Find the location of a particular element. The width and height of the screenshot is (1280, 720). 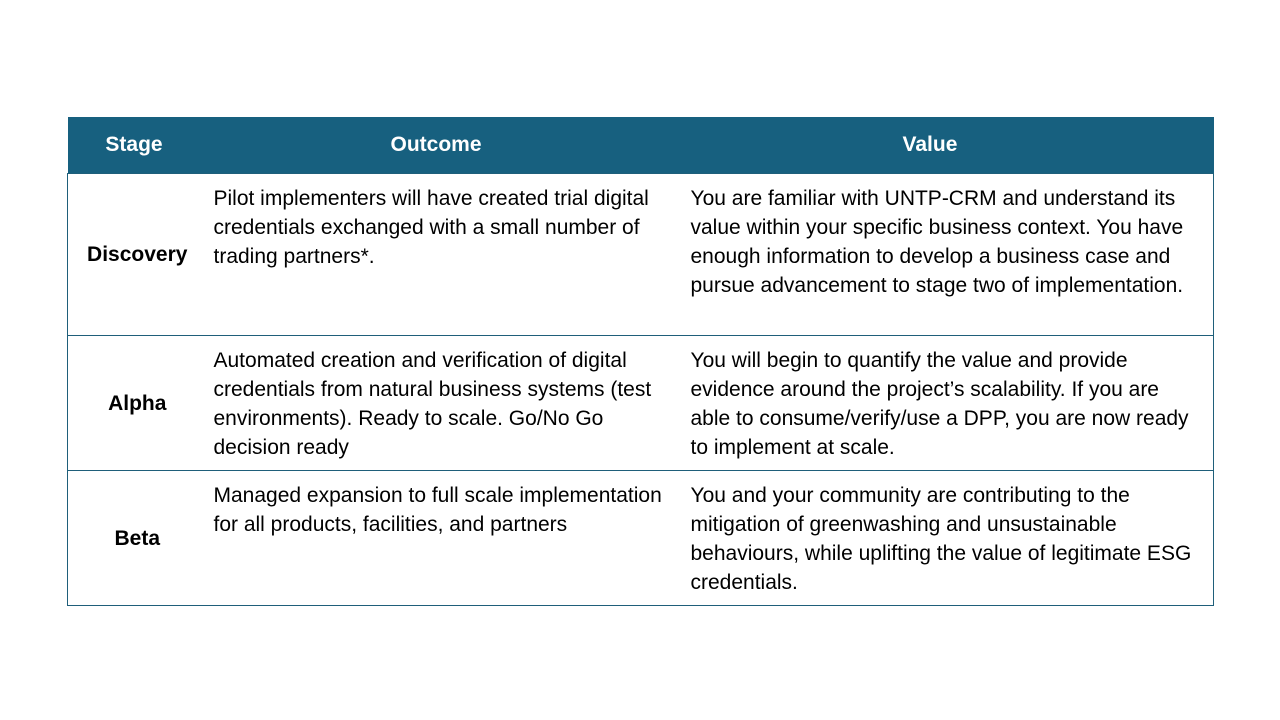

stage-cell: Alpha is located at coordinates (134, 403).